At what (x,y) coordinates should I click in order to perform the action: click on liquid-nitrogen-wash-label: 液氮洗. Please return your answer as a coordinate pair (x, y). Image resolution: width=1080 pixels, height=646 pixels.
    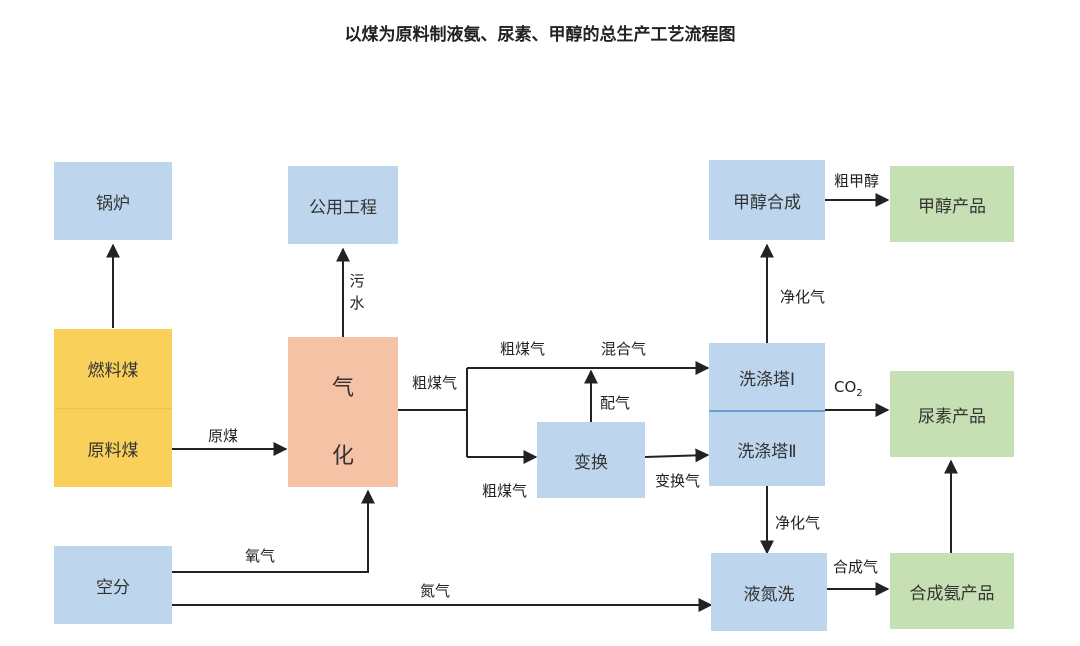
    Looking at the image, I should click on (769, 594).